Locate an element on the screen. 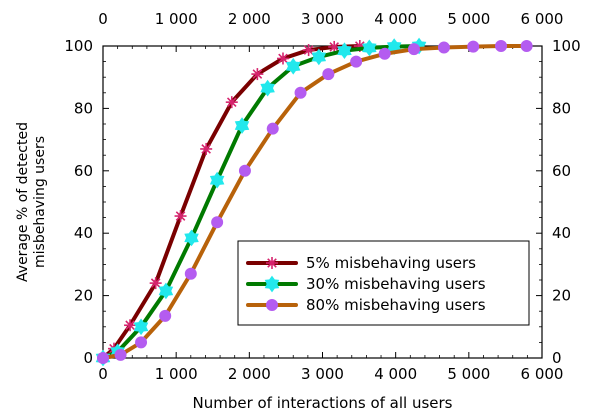  legend-label: 30% misbehaving users is located at coordinates (396, 284).